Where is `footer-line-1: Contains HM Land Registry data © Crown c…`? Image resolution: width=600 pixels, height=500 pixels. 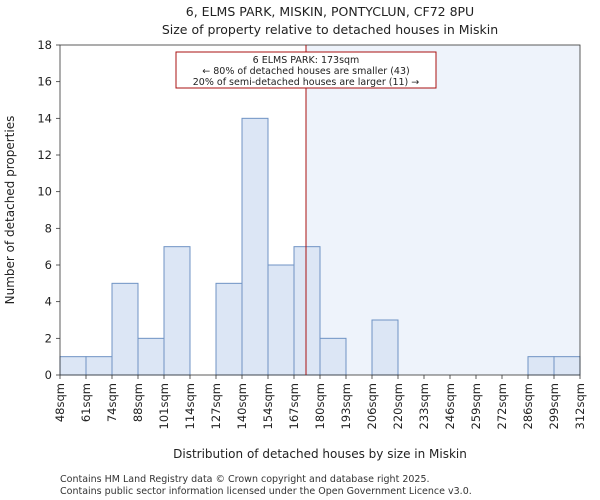
footer-line-1: Contains HM Land Registry data © Crown c… is located at coordinates (245, 479).